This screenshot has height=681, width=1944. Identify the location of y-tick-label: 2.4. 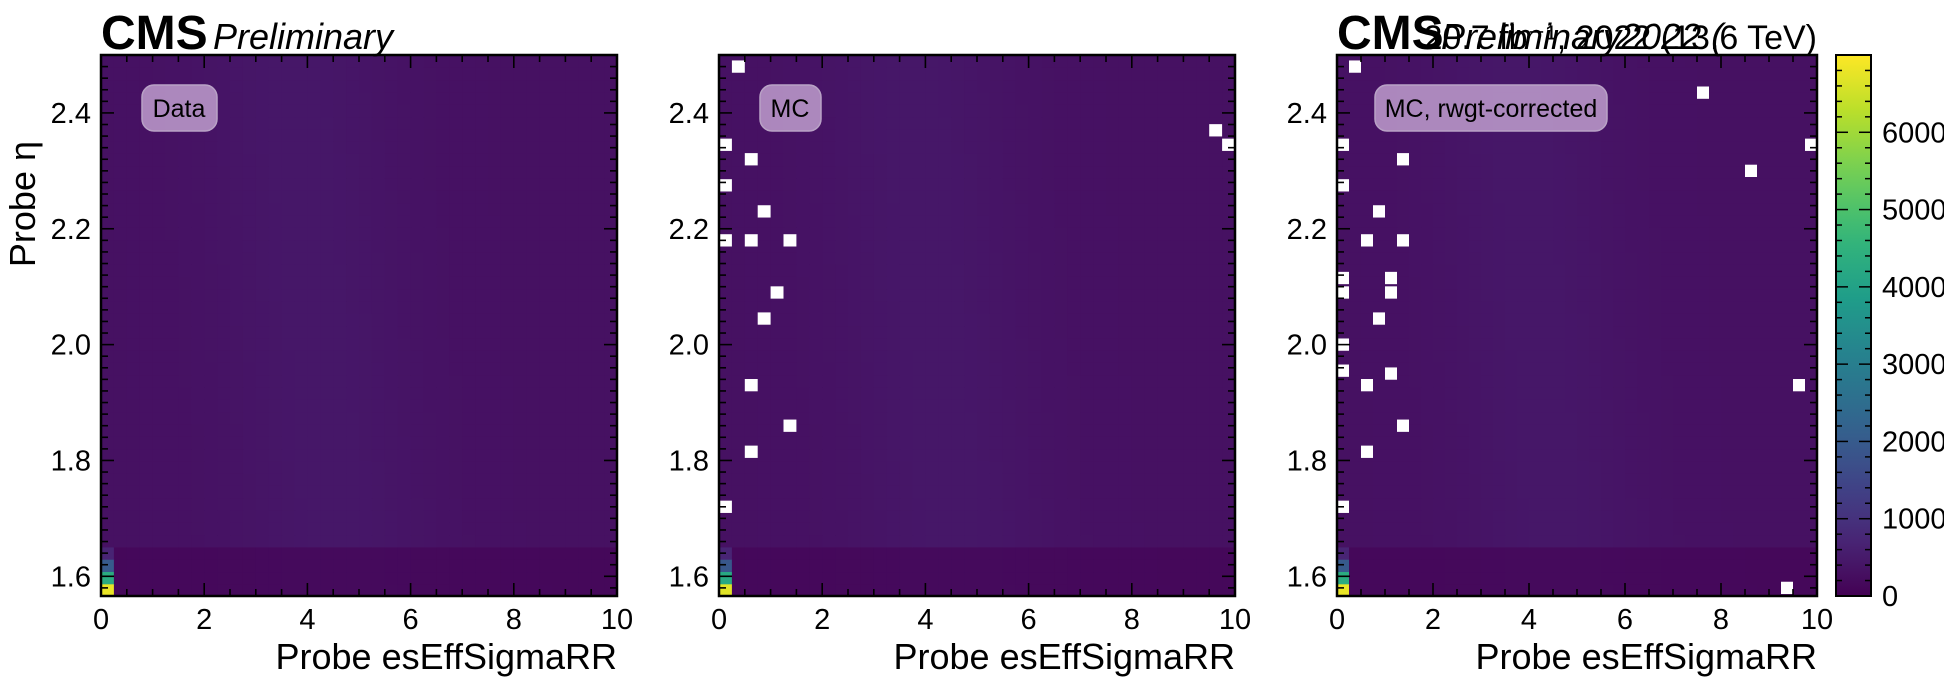
(71, 114).